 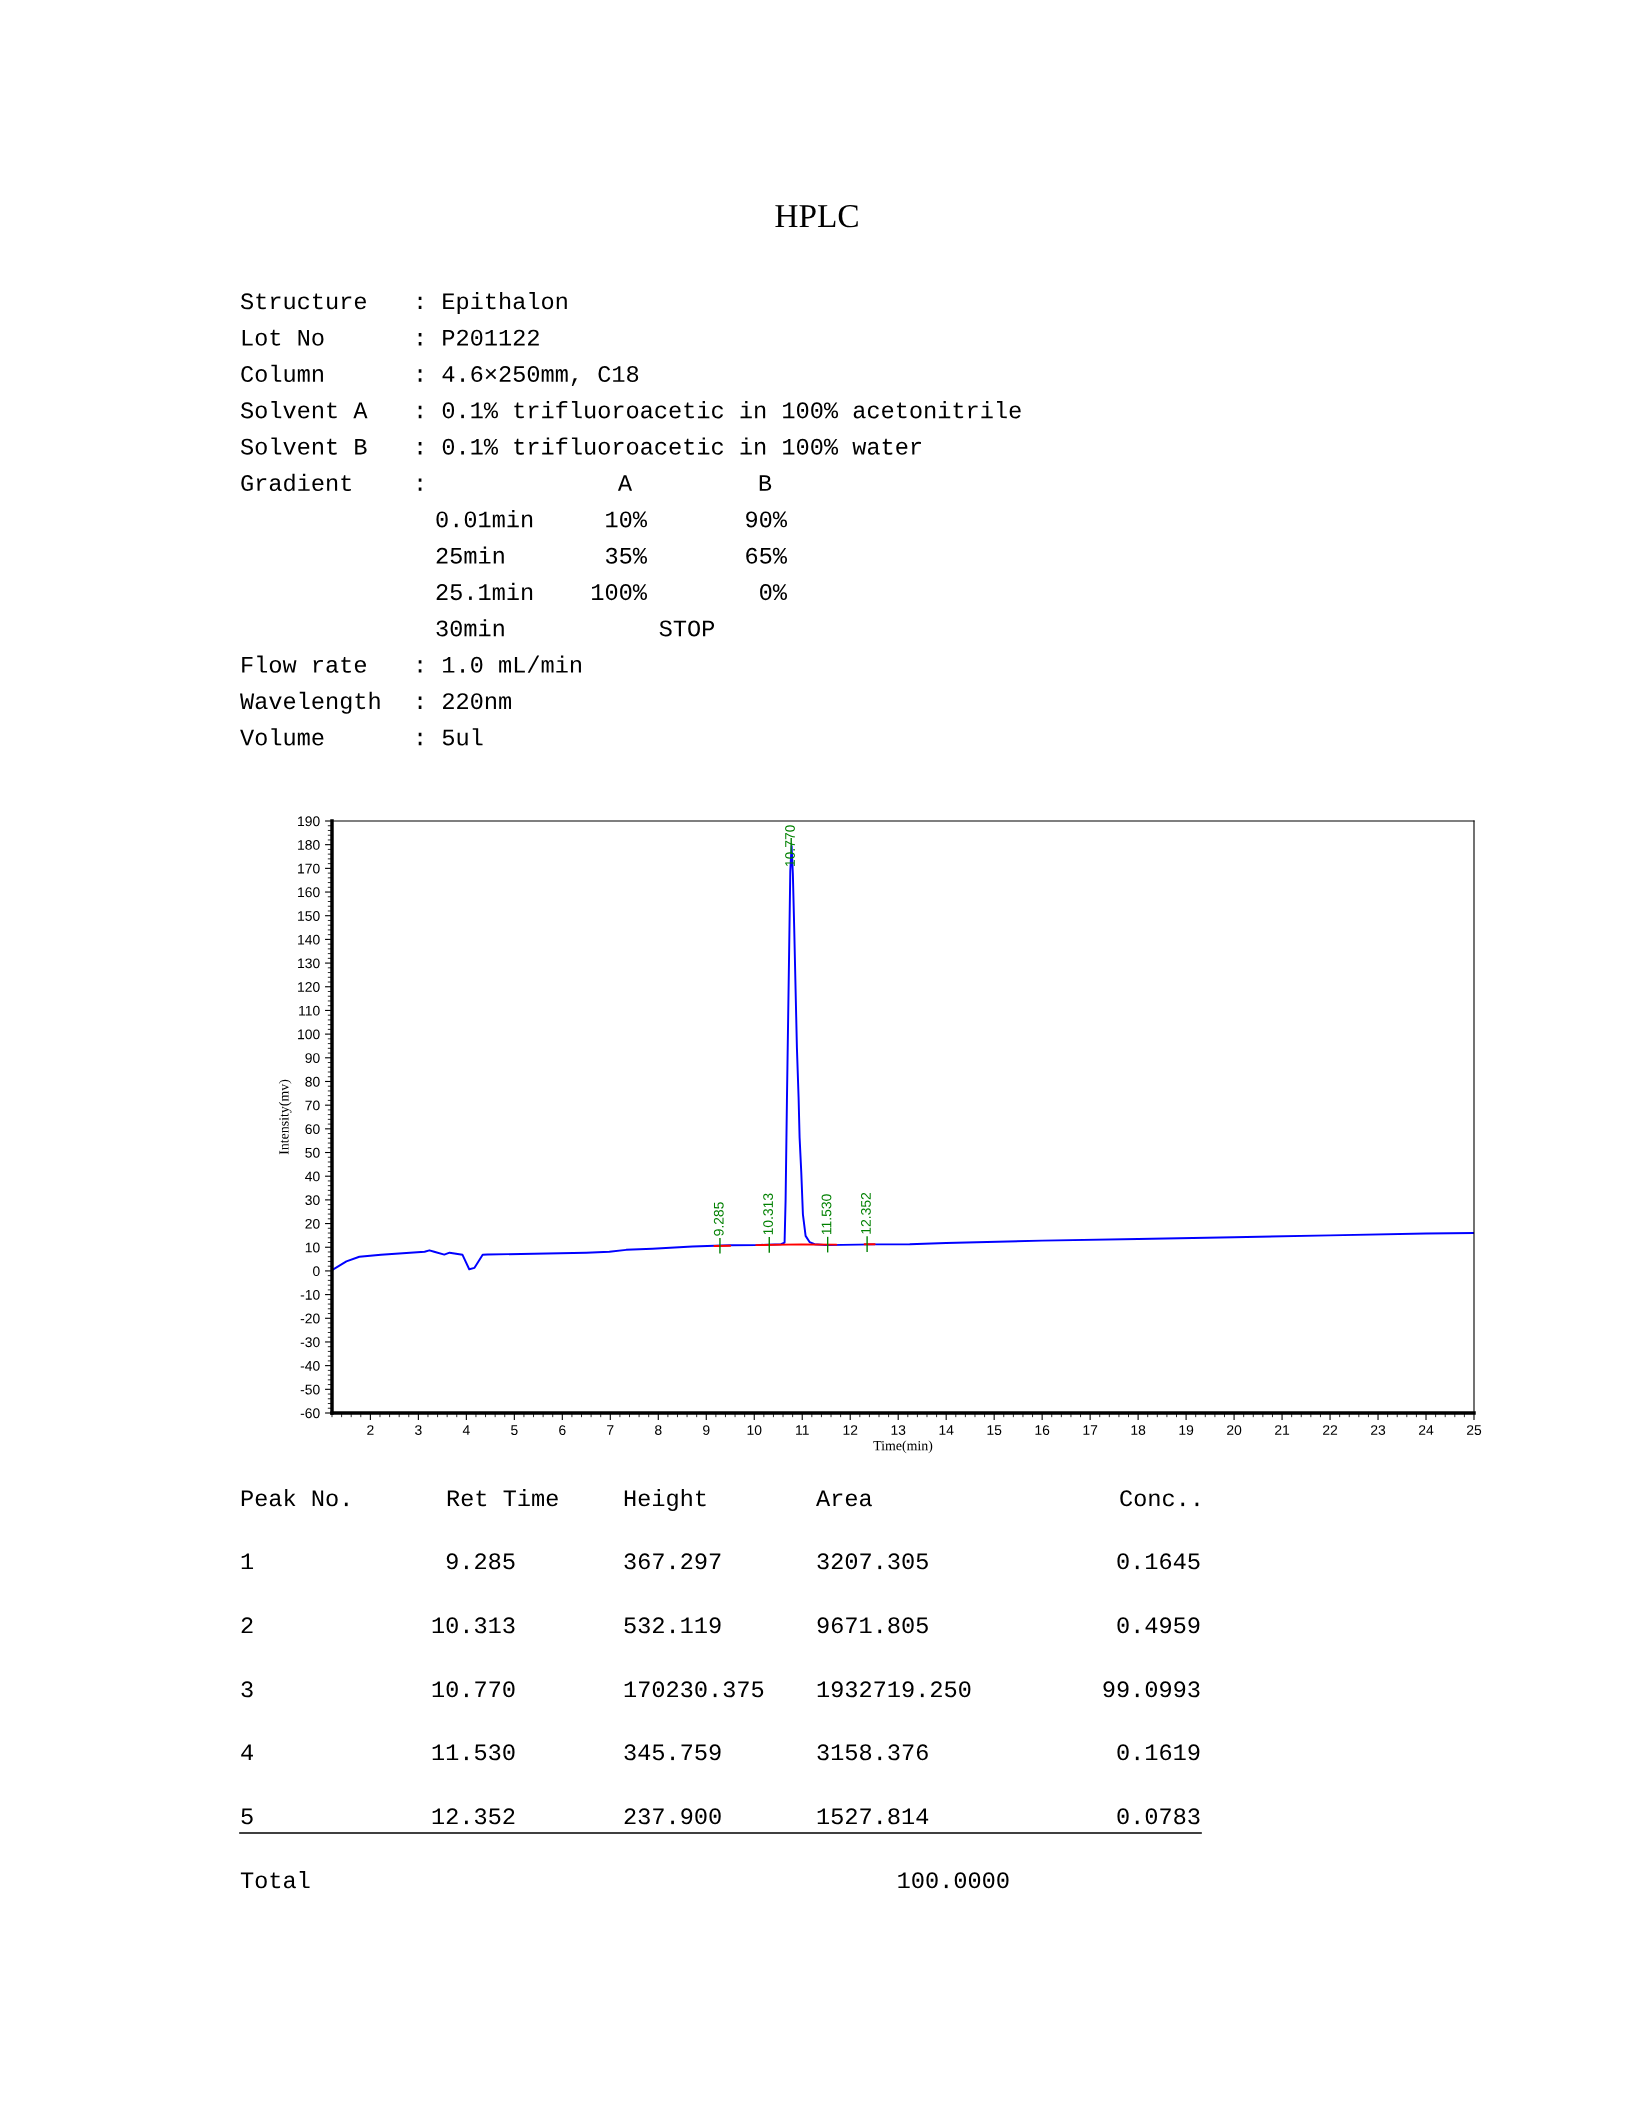 What do you see at coordinates (850, 1430) in the screenshot?
I see `x-tick-label: 12` at bounding box center [850, 1430].